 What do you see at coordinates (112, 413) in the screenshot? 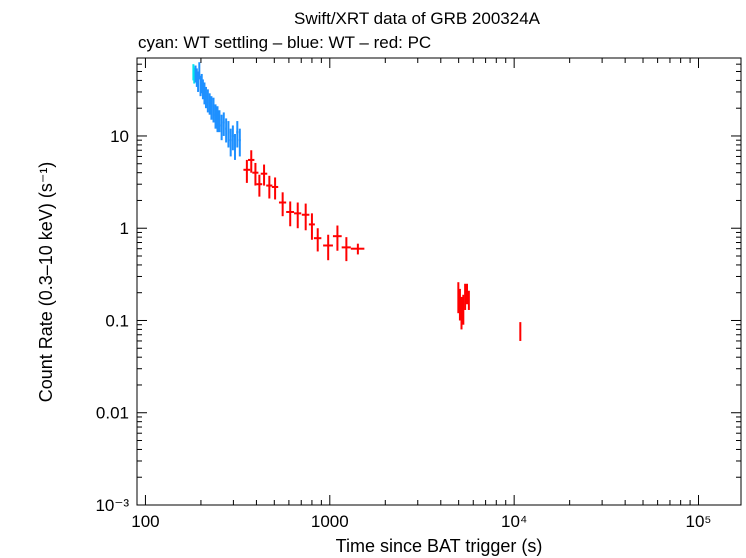
I see `y-tick-label: 0.01` at bounding box center [112, 413].